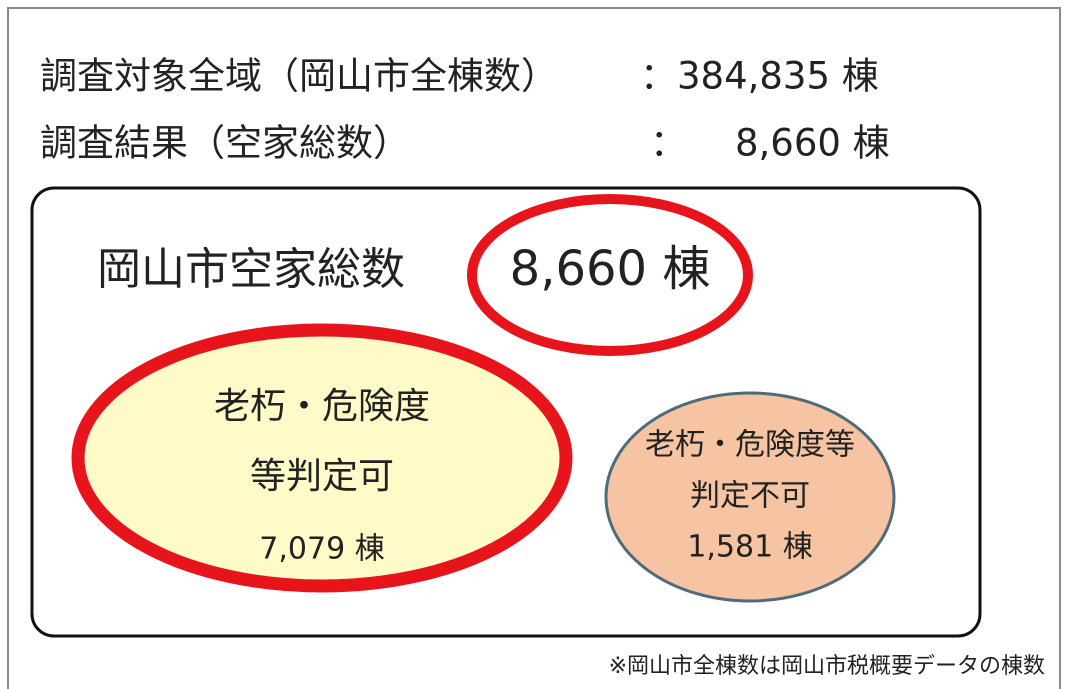 The width and height of the screenshot is (1069, 689). I want to click on total-value: ：384,835 棟, so click(759, 76).